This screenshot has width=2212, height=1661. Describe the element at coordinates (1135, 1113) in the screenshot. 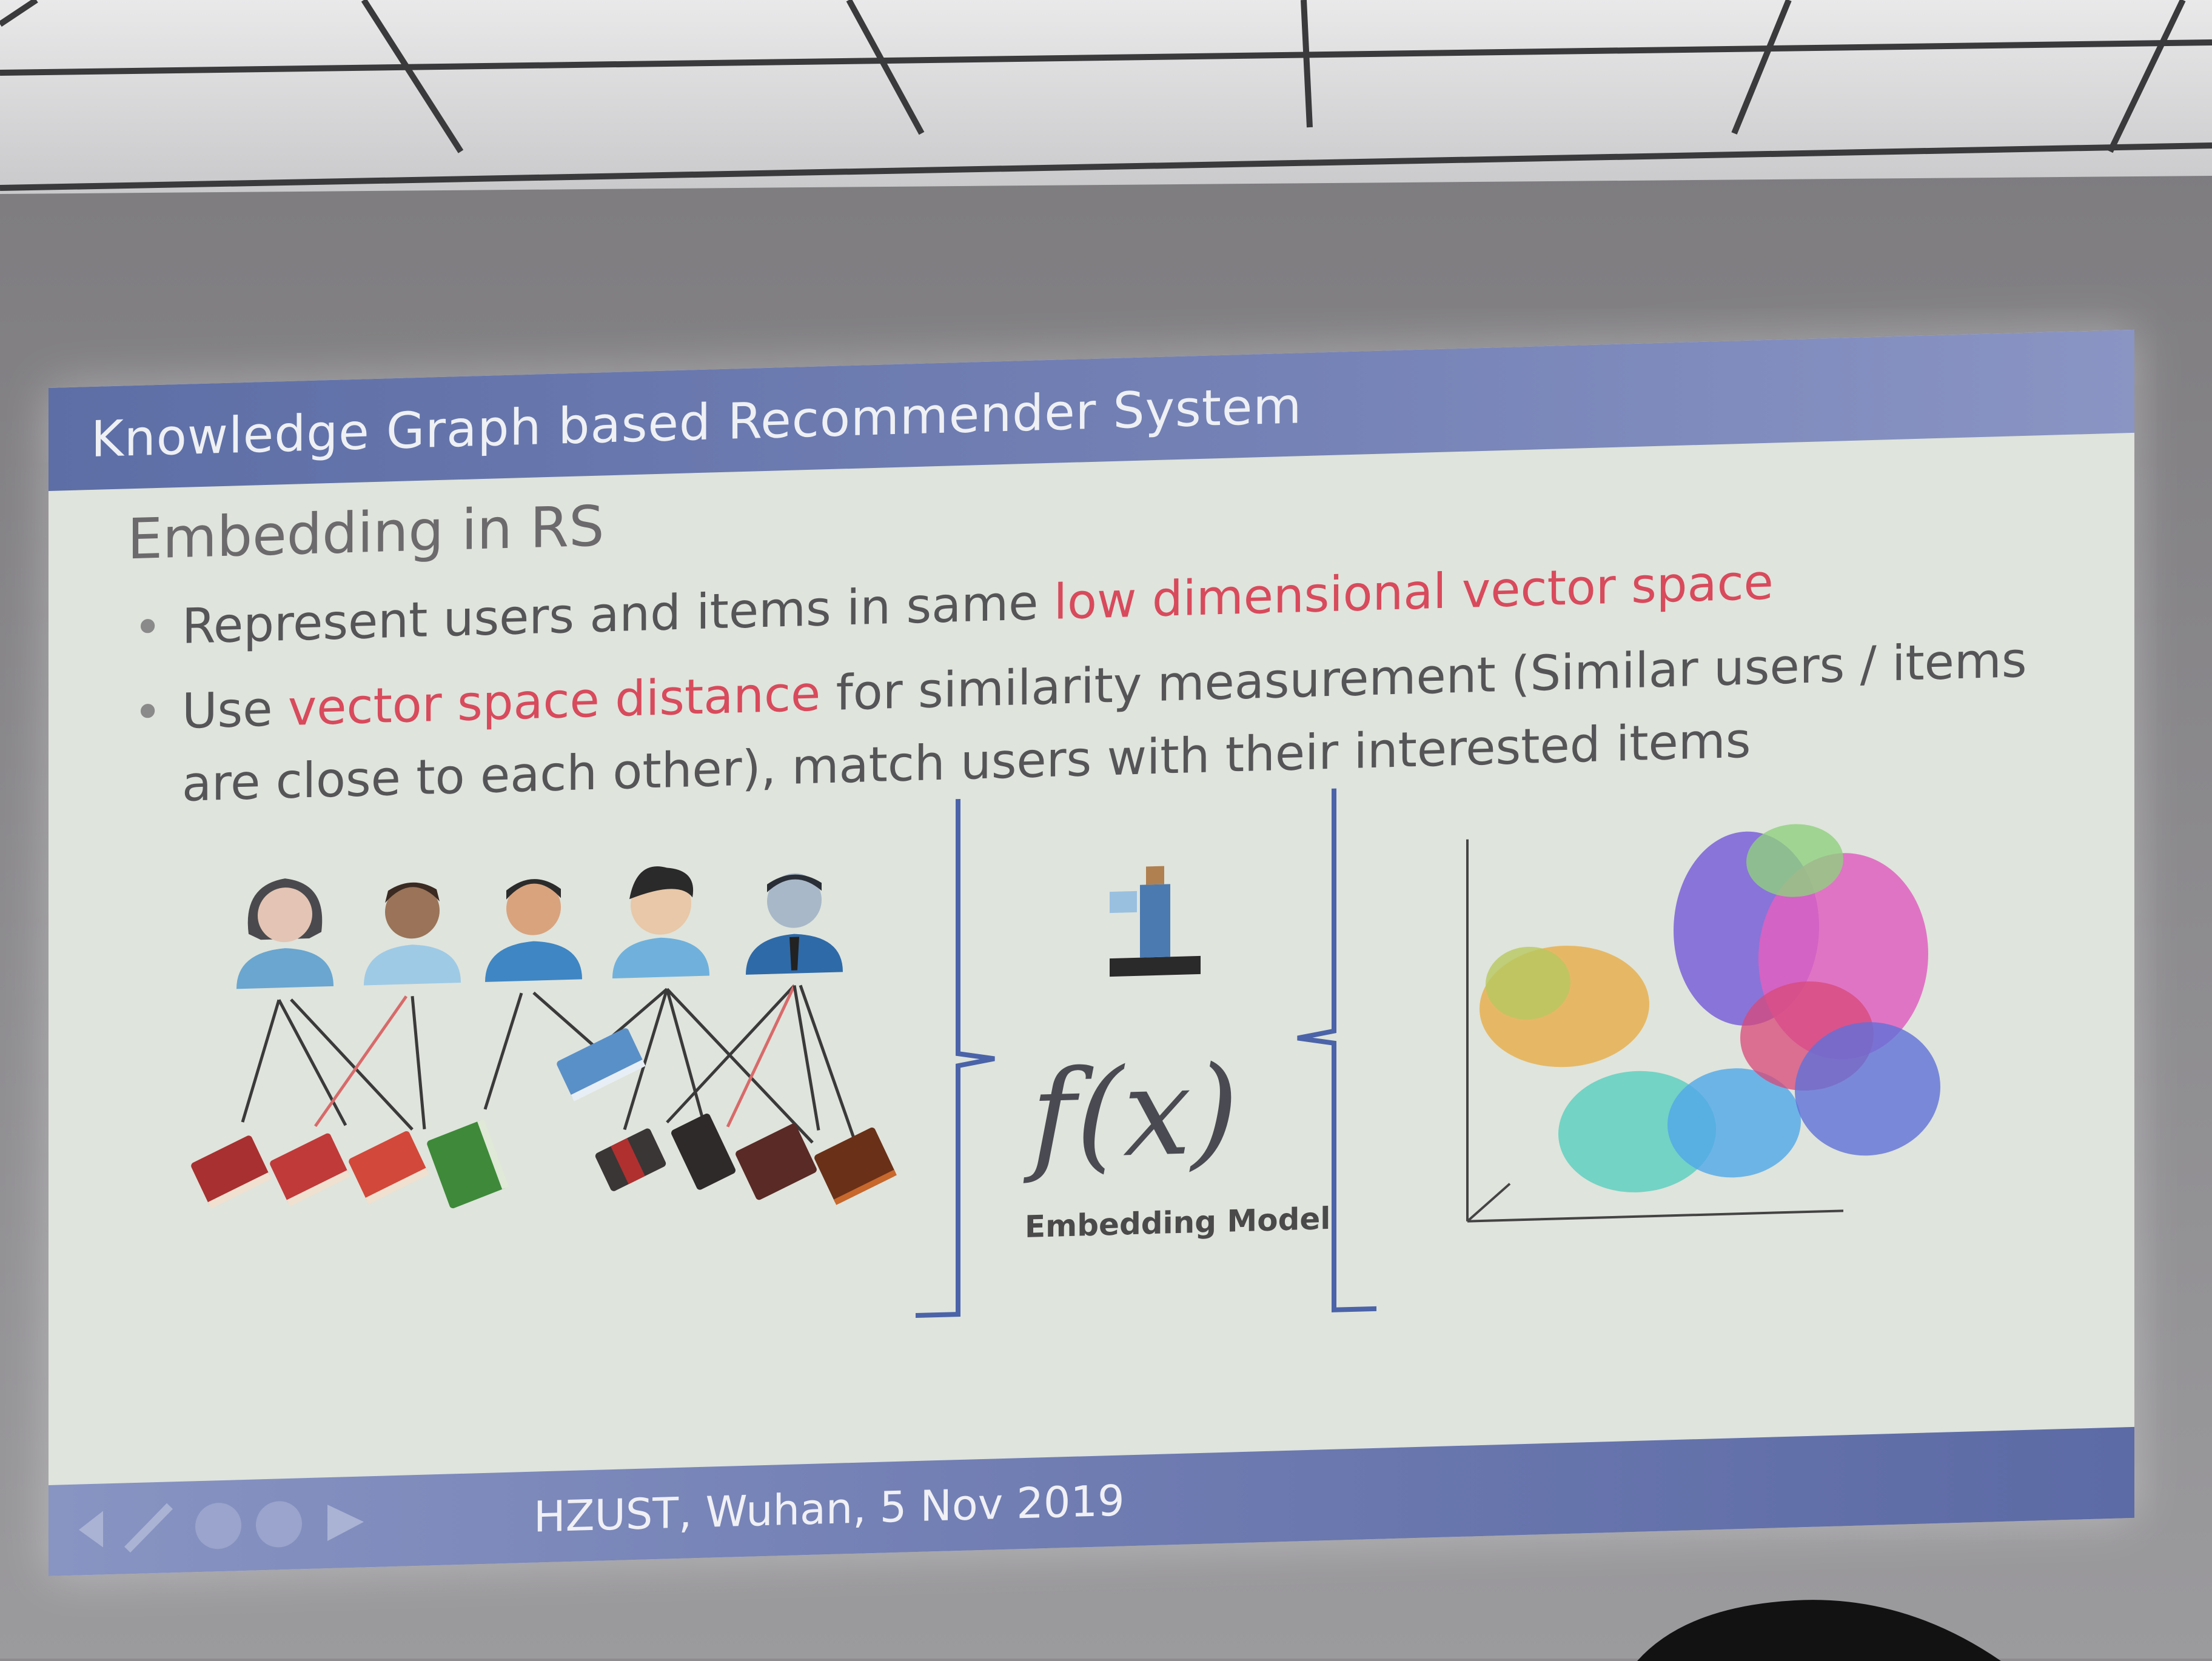

I see `embedding-function-label: f(x)` at that location.